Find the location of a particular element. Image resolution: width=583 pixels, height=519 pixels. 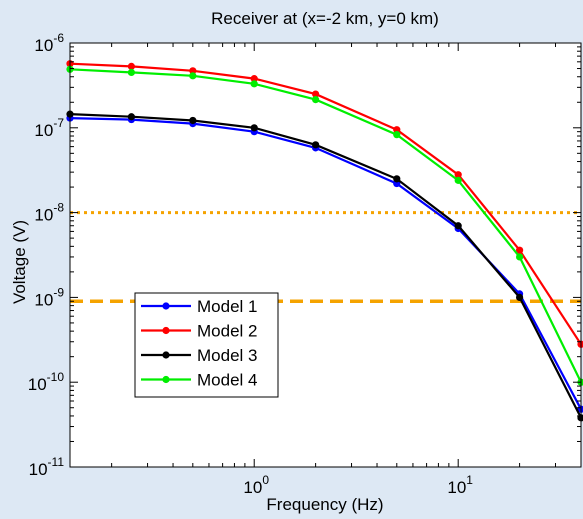

y-tick-exponent: -7 is located at coordinates (58, 123).